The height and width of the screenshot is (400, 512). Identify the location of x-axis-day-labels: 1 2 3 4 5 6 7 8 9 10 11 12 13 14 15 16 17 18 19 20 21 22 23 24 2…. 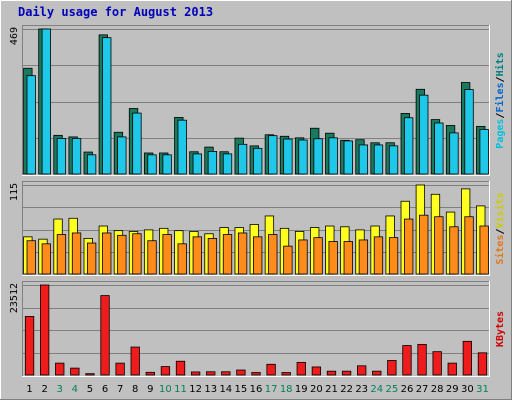
(257, 389).